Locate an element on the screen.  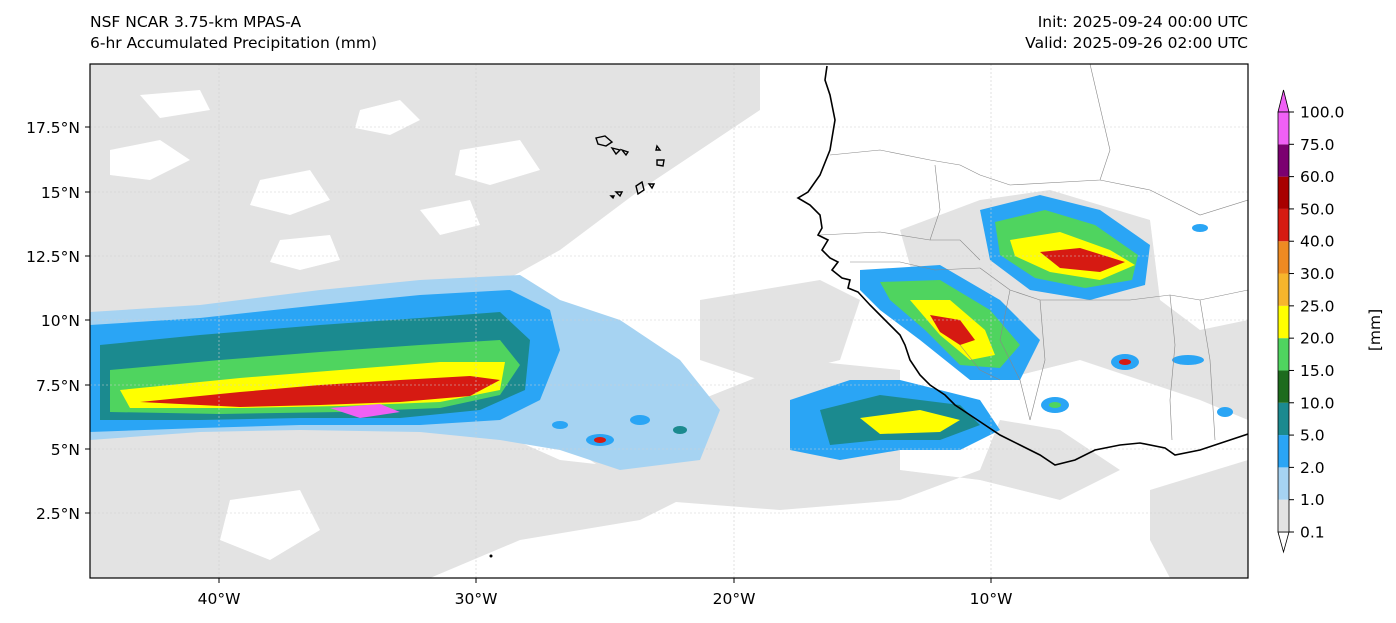
lat-tick-labels: 2.5°N 5°N 7.5°N 10°N 12.5°N 15°N 17.5°N is located at coordinates (53, 321).